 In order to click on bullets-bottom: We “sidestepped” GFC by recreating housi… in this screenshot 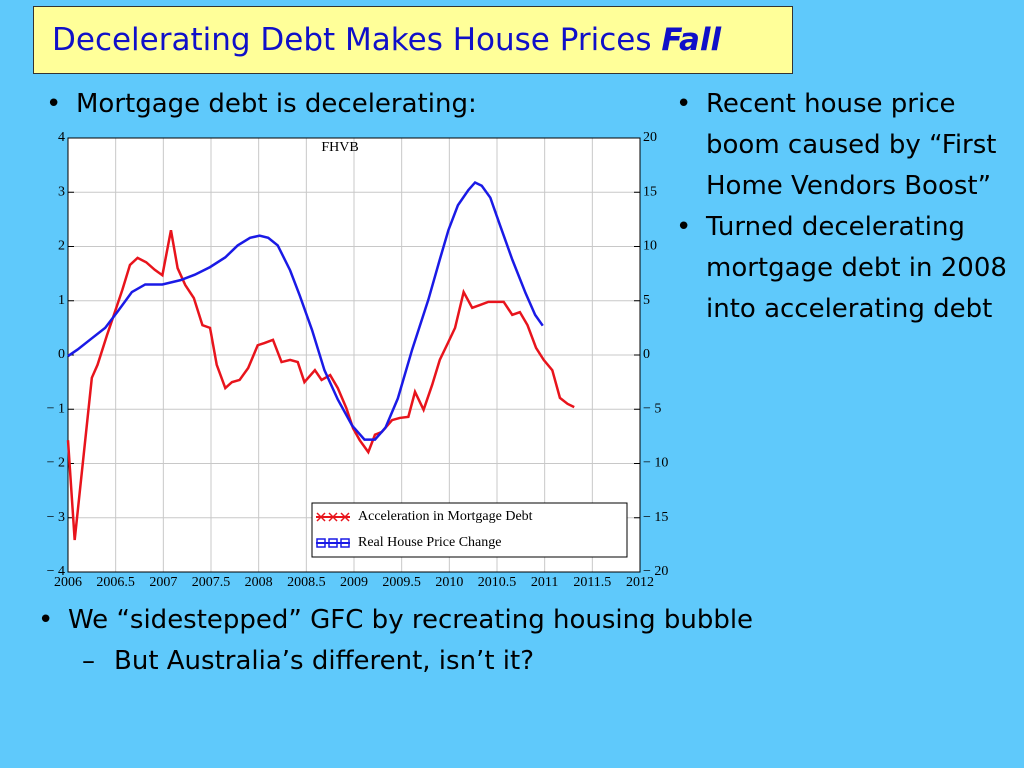, I will do `click(391, 641)`.